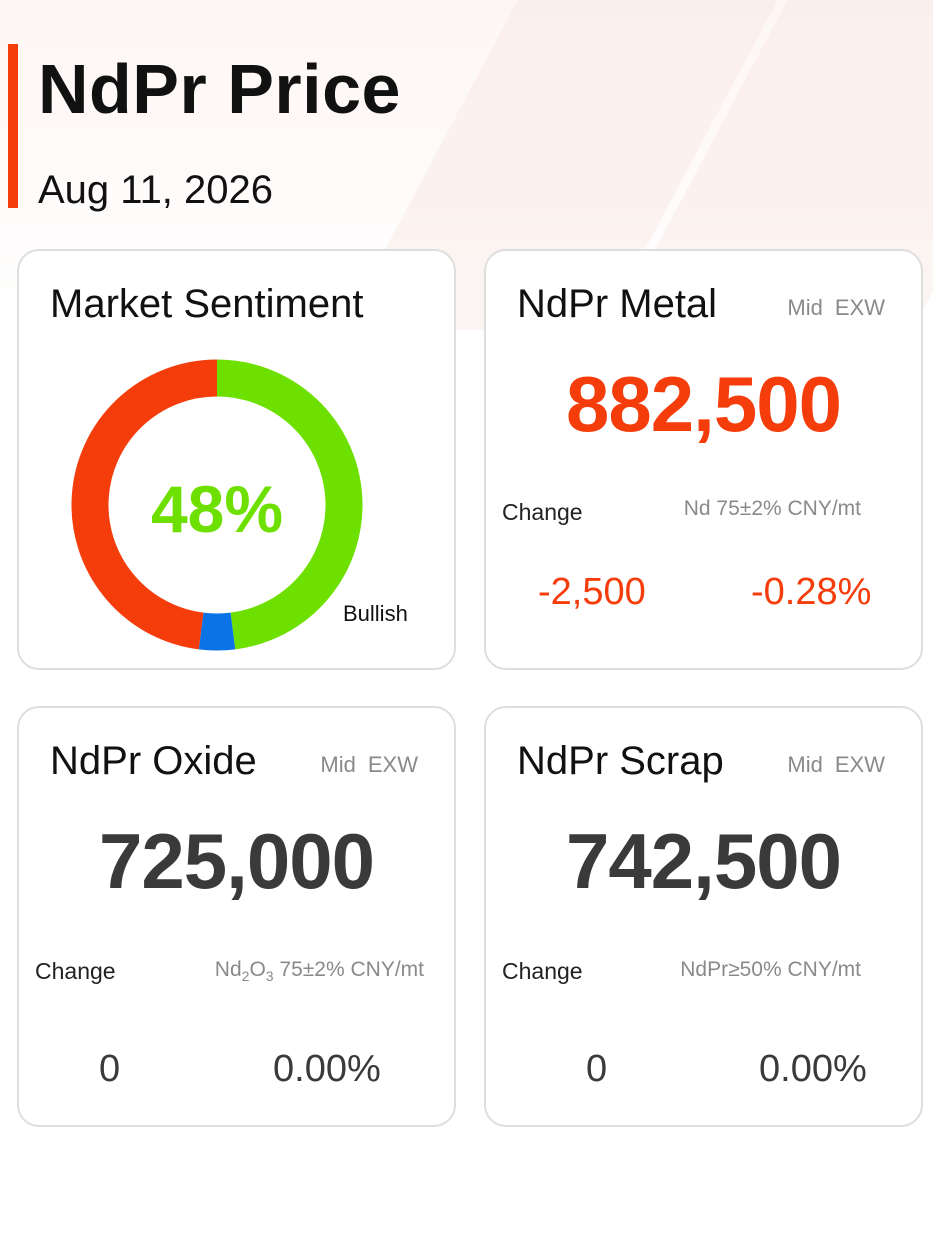 The height and width of the screenshot is (1241, 933). Describe the element at coordinates (620, 761) in the screenshot. I see `scrap-title: NdPr Scrap` at that location.